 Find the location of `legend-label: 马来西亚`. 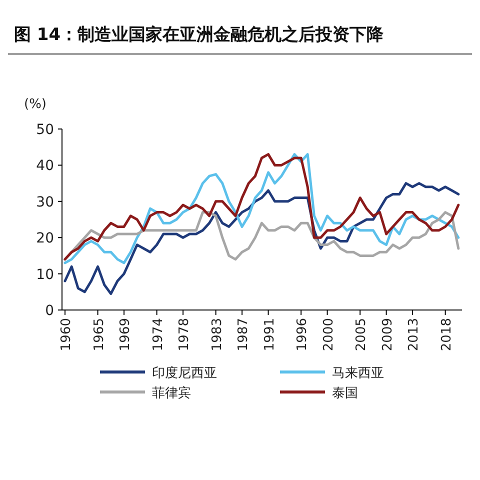

legend-label: 马来西亚 is located at coordinates (358, 373).